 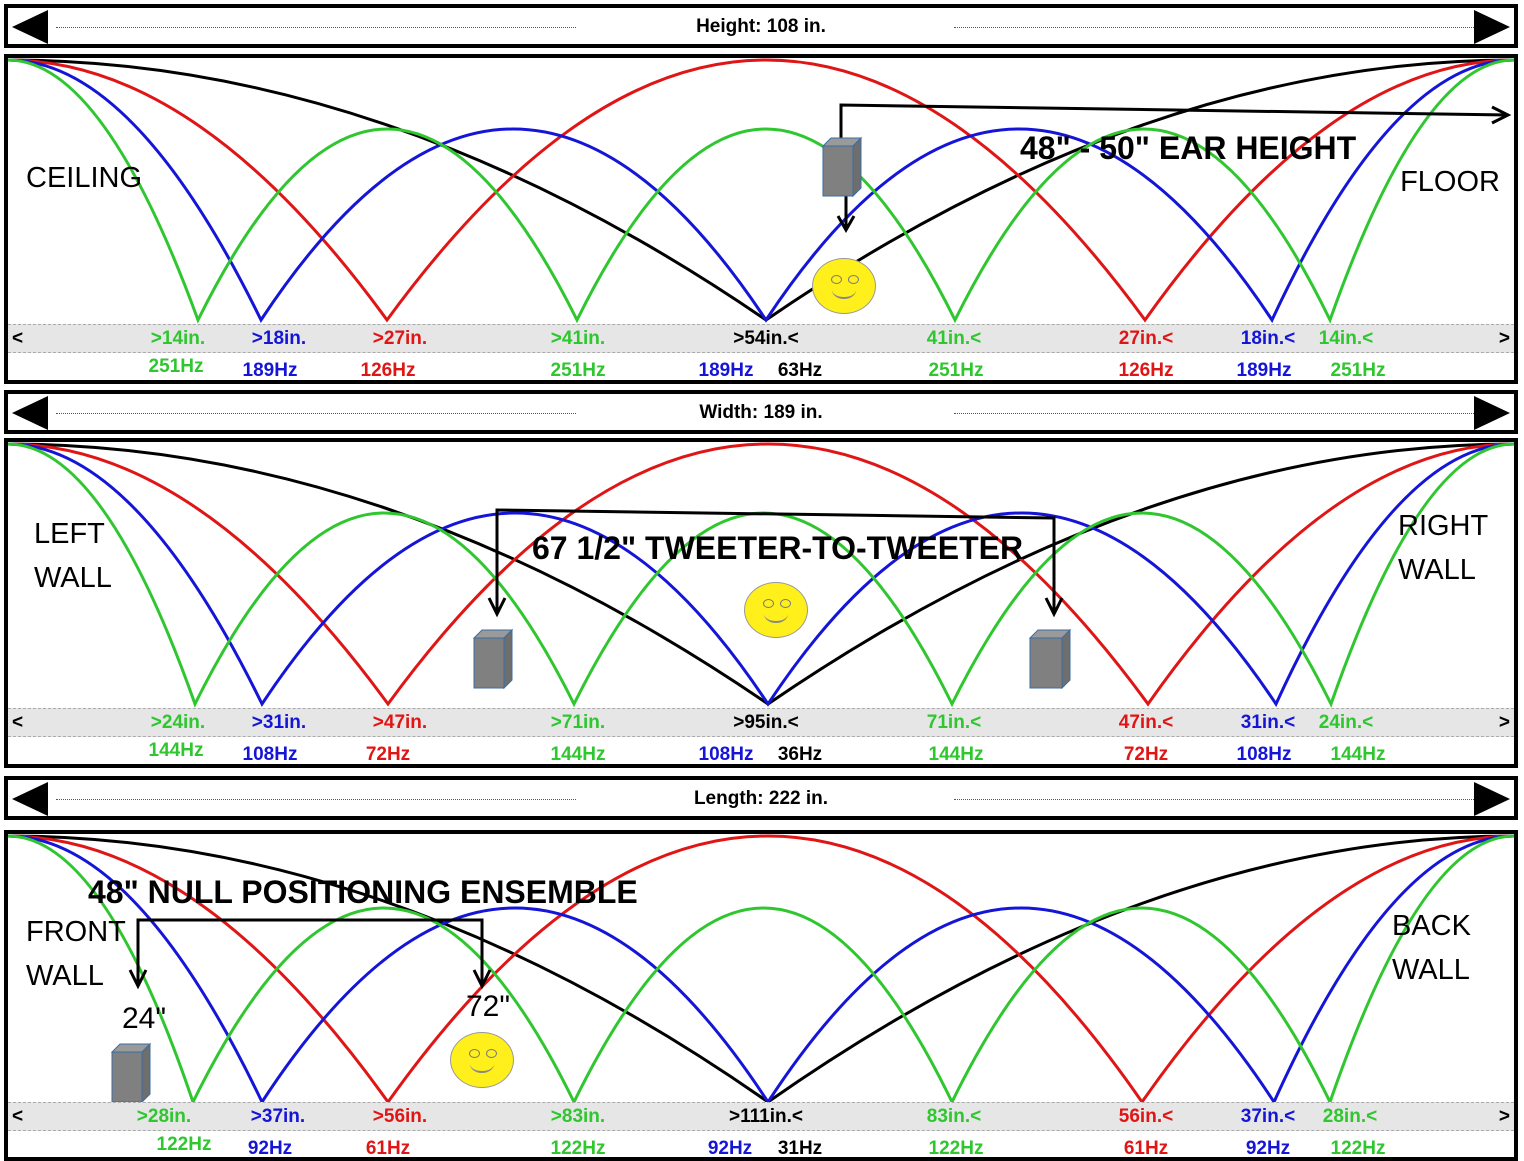 What do you see at coordinates (178, 338) in the screenshot?
I see `null-distance-label: >14in.` at bounding box center [178, 338].